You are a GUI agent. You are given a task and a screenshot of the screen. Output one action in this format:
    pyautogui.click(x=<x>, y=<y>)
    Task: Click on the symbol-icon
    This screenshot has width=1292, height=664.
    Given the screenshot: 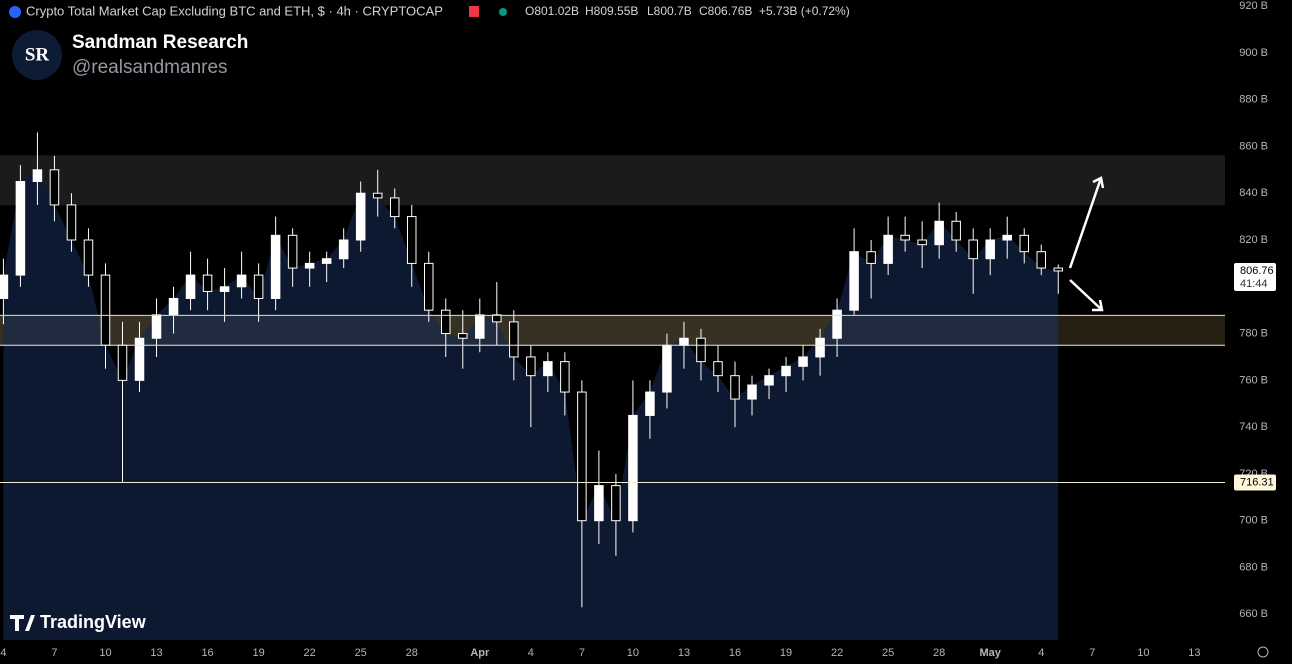 What is the action you would take?
    pyautogui.click(x=15, y=12)
    